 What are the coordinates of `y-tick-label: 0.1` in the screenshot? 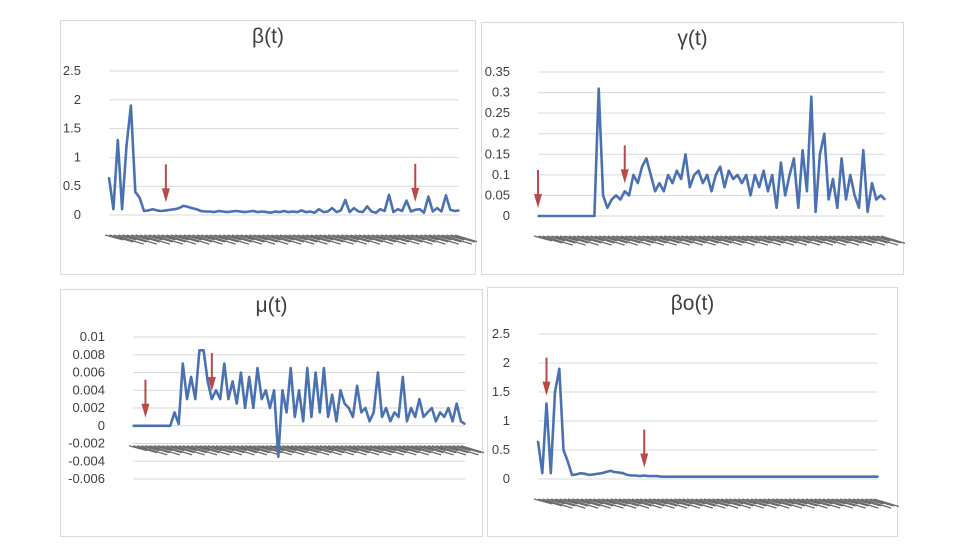 It's located at (501, 174).